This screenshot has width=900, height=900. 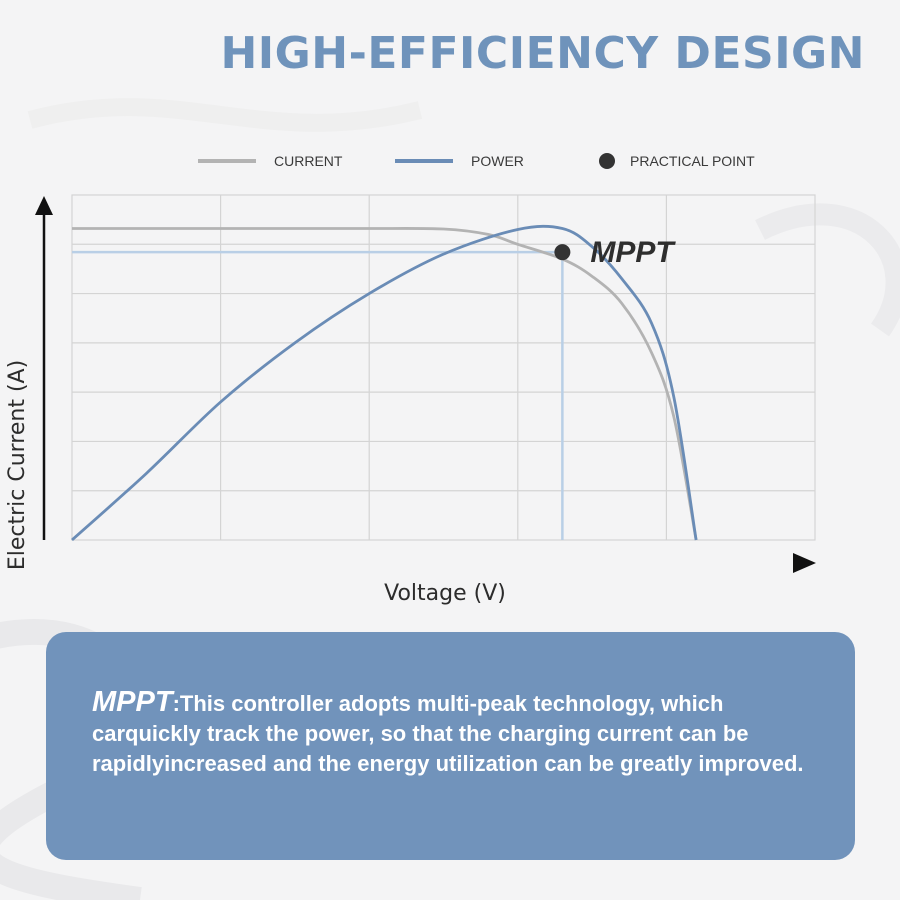 I want to click on y-axis-arrow, so click(x=44, y=205).